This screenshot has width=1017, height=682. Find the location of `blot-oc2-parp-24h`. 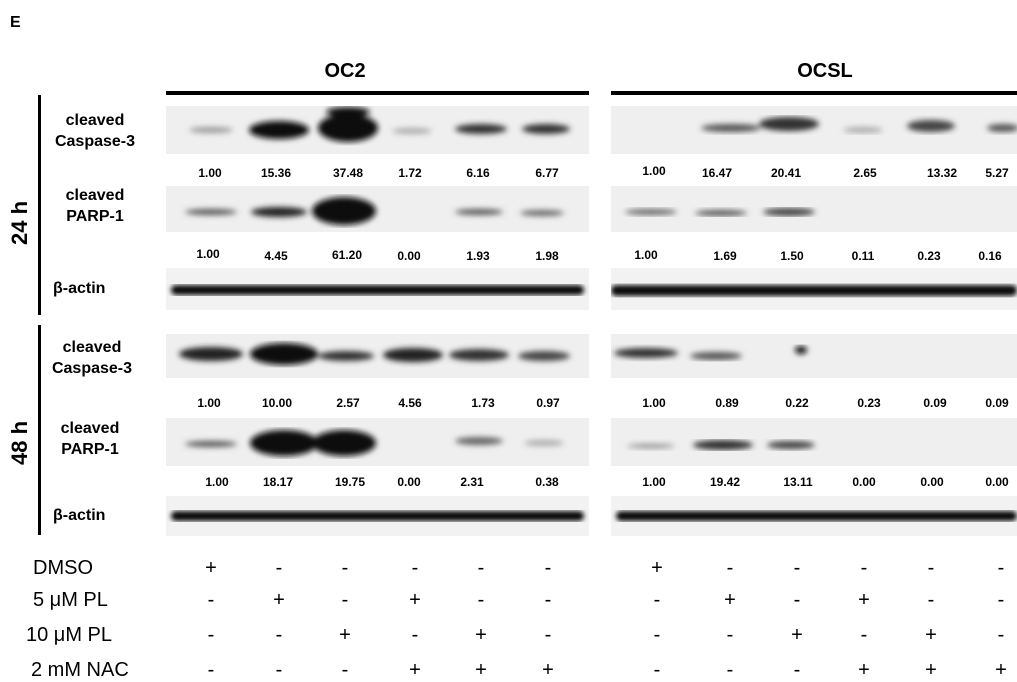

blot-oc2-parp-24h is located at coordinates (377, 209).